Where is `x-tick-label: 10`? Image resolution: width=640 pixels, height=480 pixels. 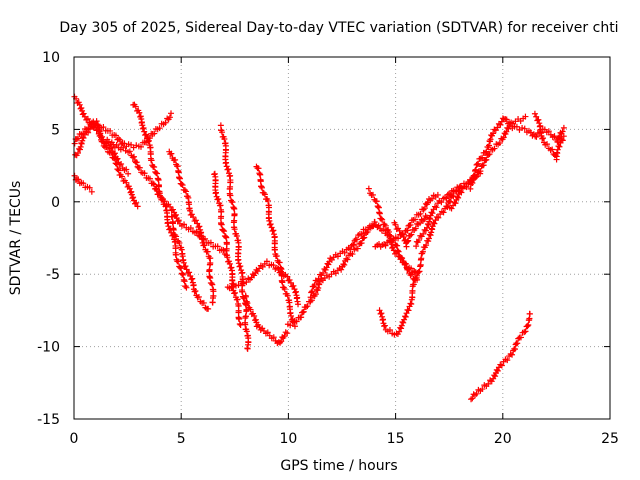 x-tick-label: 10 is located at coordinates (288, 439).